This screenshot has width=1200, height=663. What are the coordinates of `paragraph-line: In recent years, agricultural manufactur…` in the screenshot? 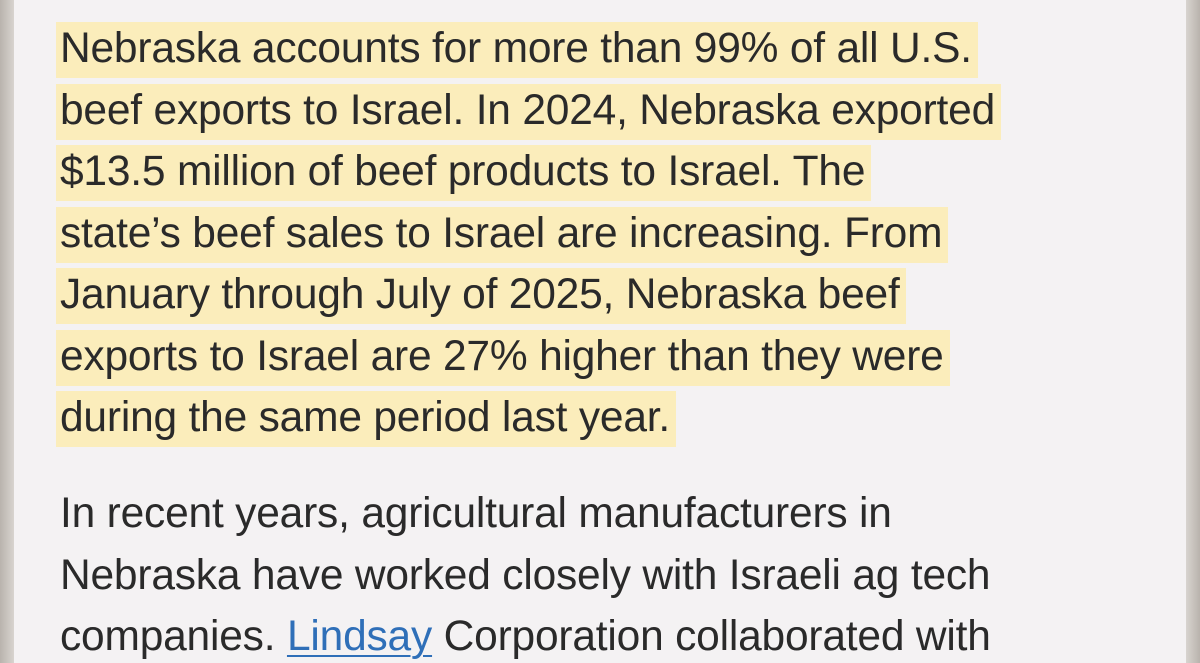 It's located at (476, 513).